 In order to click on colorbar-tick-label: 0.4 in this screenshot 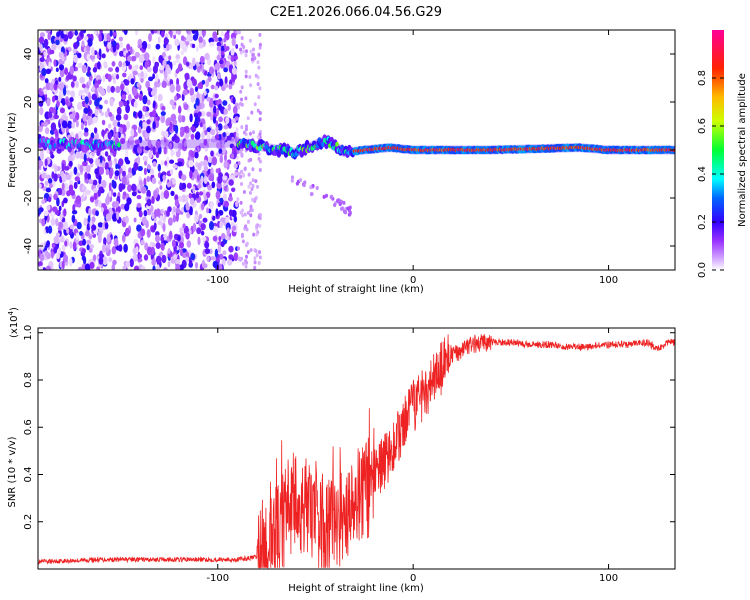, I will do `click(702, 174)`.